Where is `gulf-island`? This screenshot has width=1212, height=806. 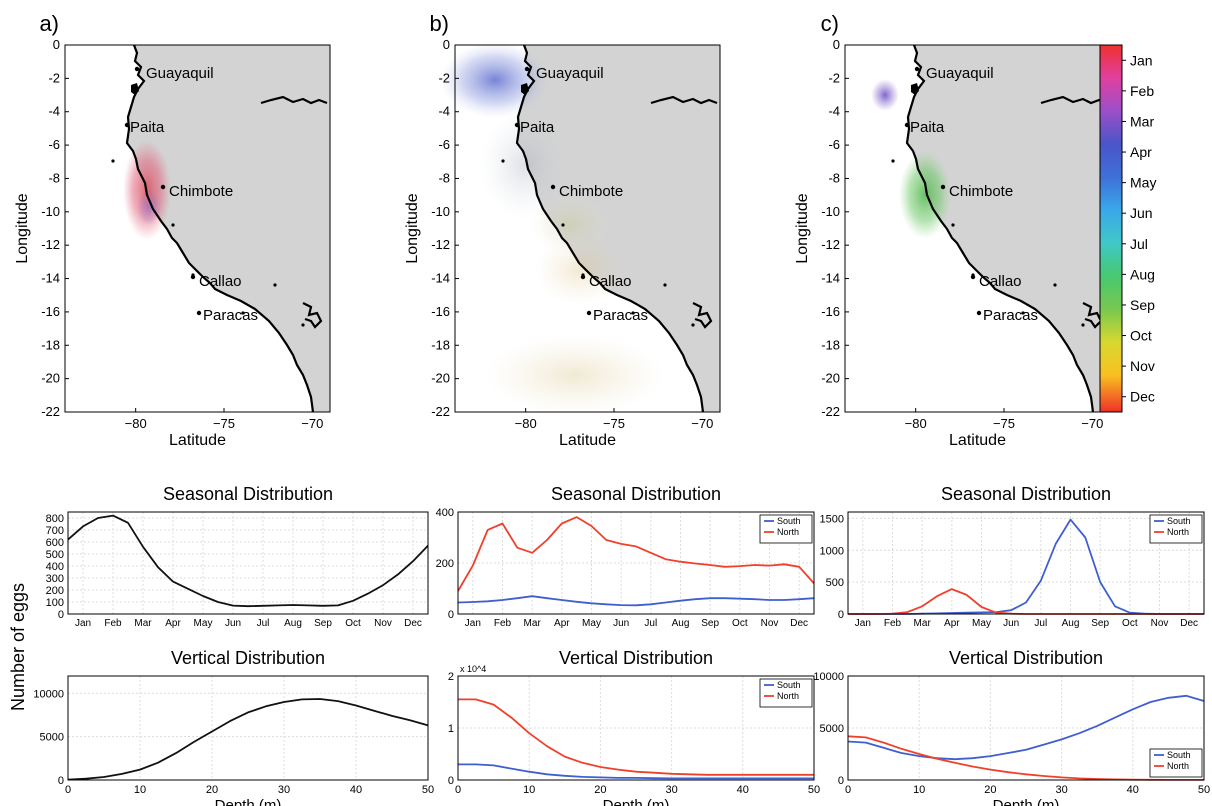 gulf-island is located at coordinates (525, 89).